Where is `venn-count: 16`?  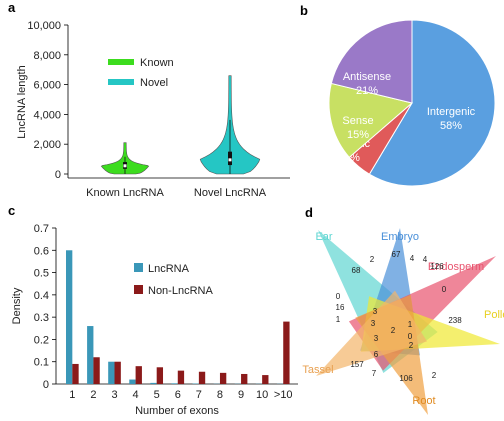
venn-count: 16 is located at coordinates (340, 307).